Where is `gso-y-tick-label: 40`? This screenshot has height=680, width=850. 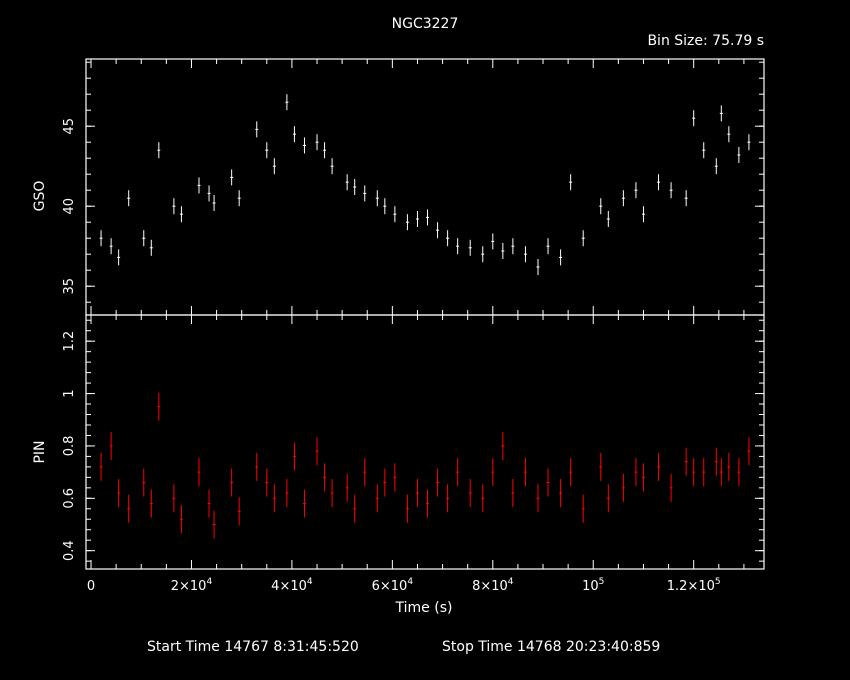
gso-y-tick-label: 40 is located at coordinates (69, 206).